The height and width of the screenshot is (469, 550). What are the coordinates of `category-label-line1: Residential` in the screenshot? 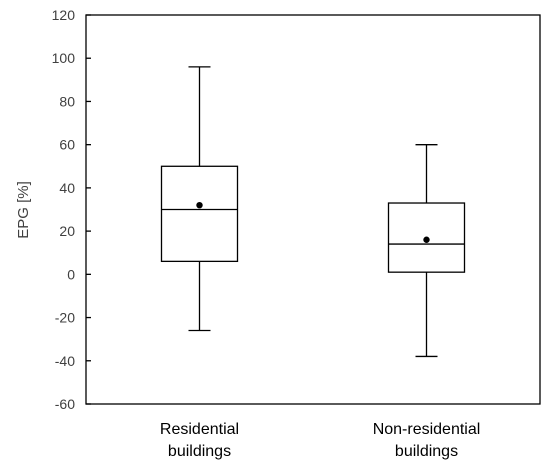 It's located at (199, 429).